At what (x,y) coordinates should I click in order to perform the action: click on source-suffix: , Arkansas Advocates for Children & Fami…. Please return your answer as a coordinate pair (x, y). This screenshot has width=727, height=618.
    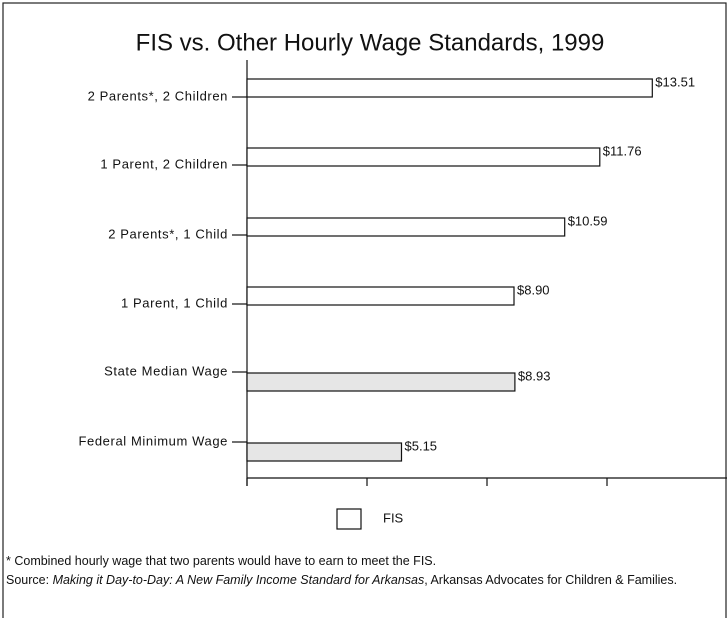
    Looking at the image, I should click on (551, 580).